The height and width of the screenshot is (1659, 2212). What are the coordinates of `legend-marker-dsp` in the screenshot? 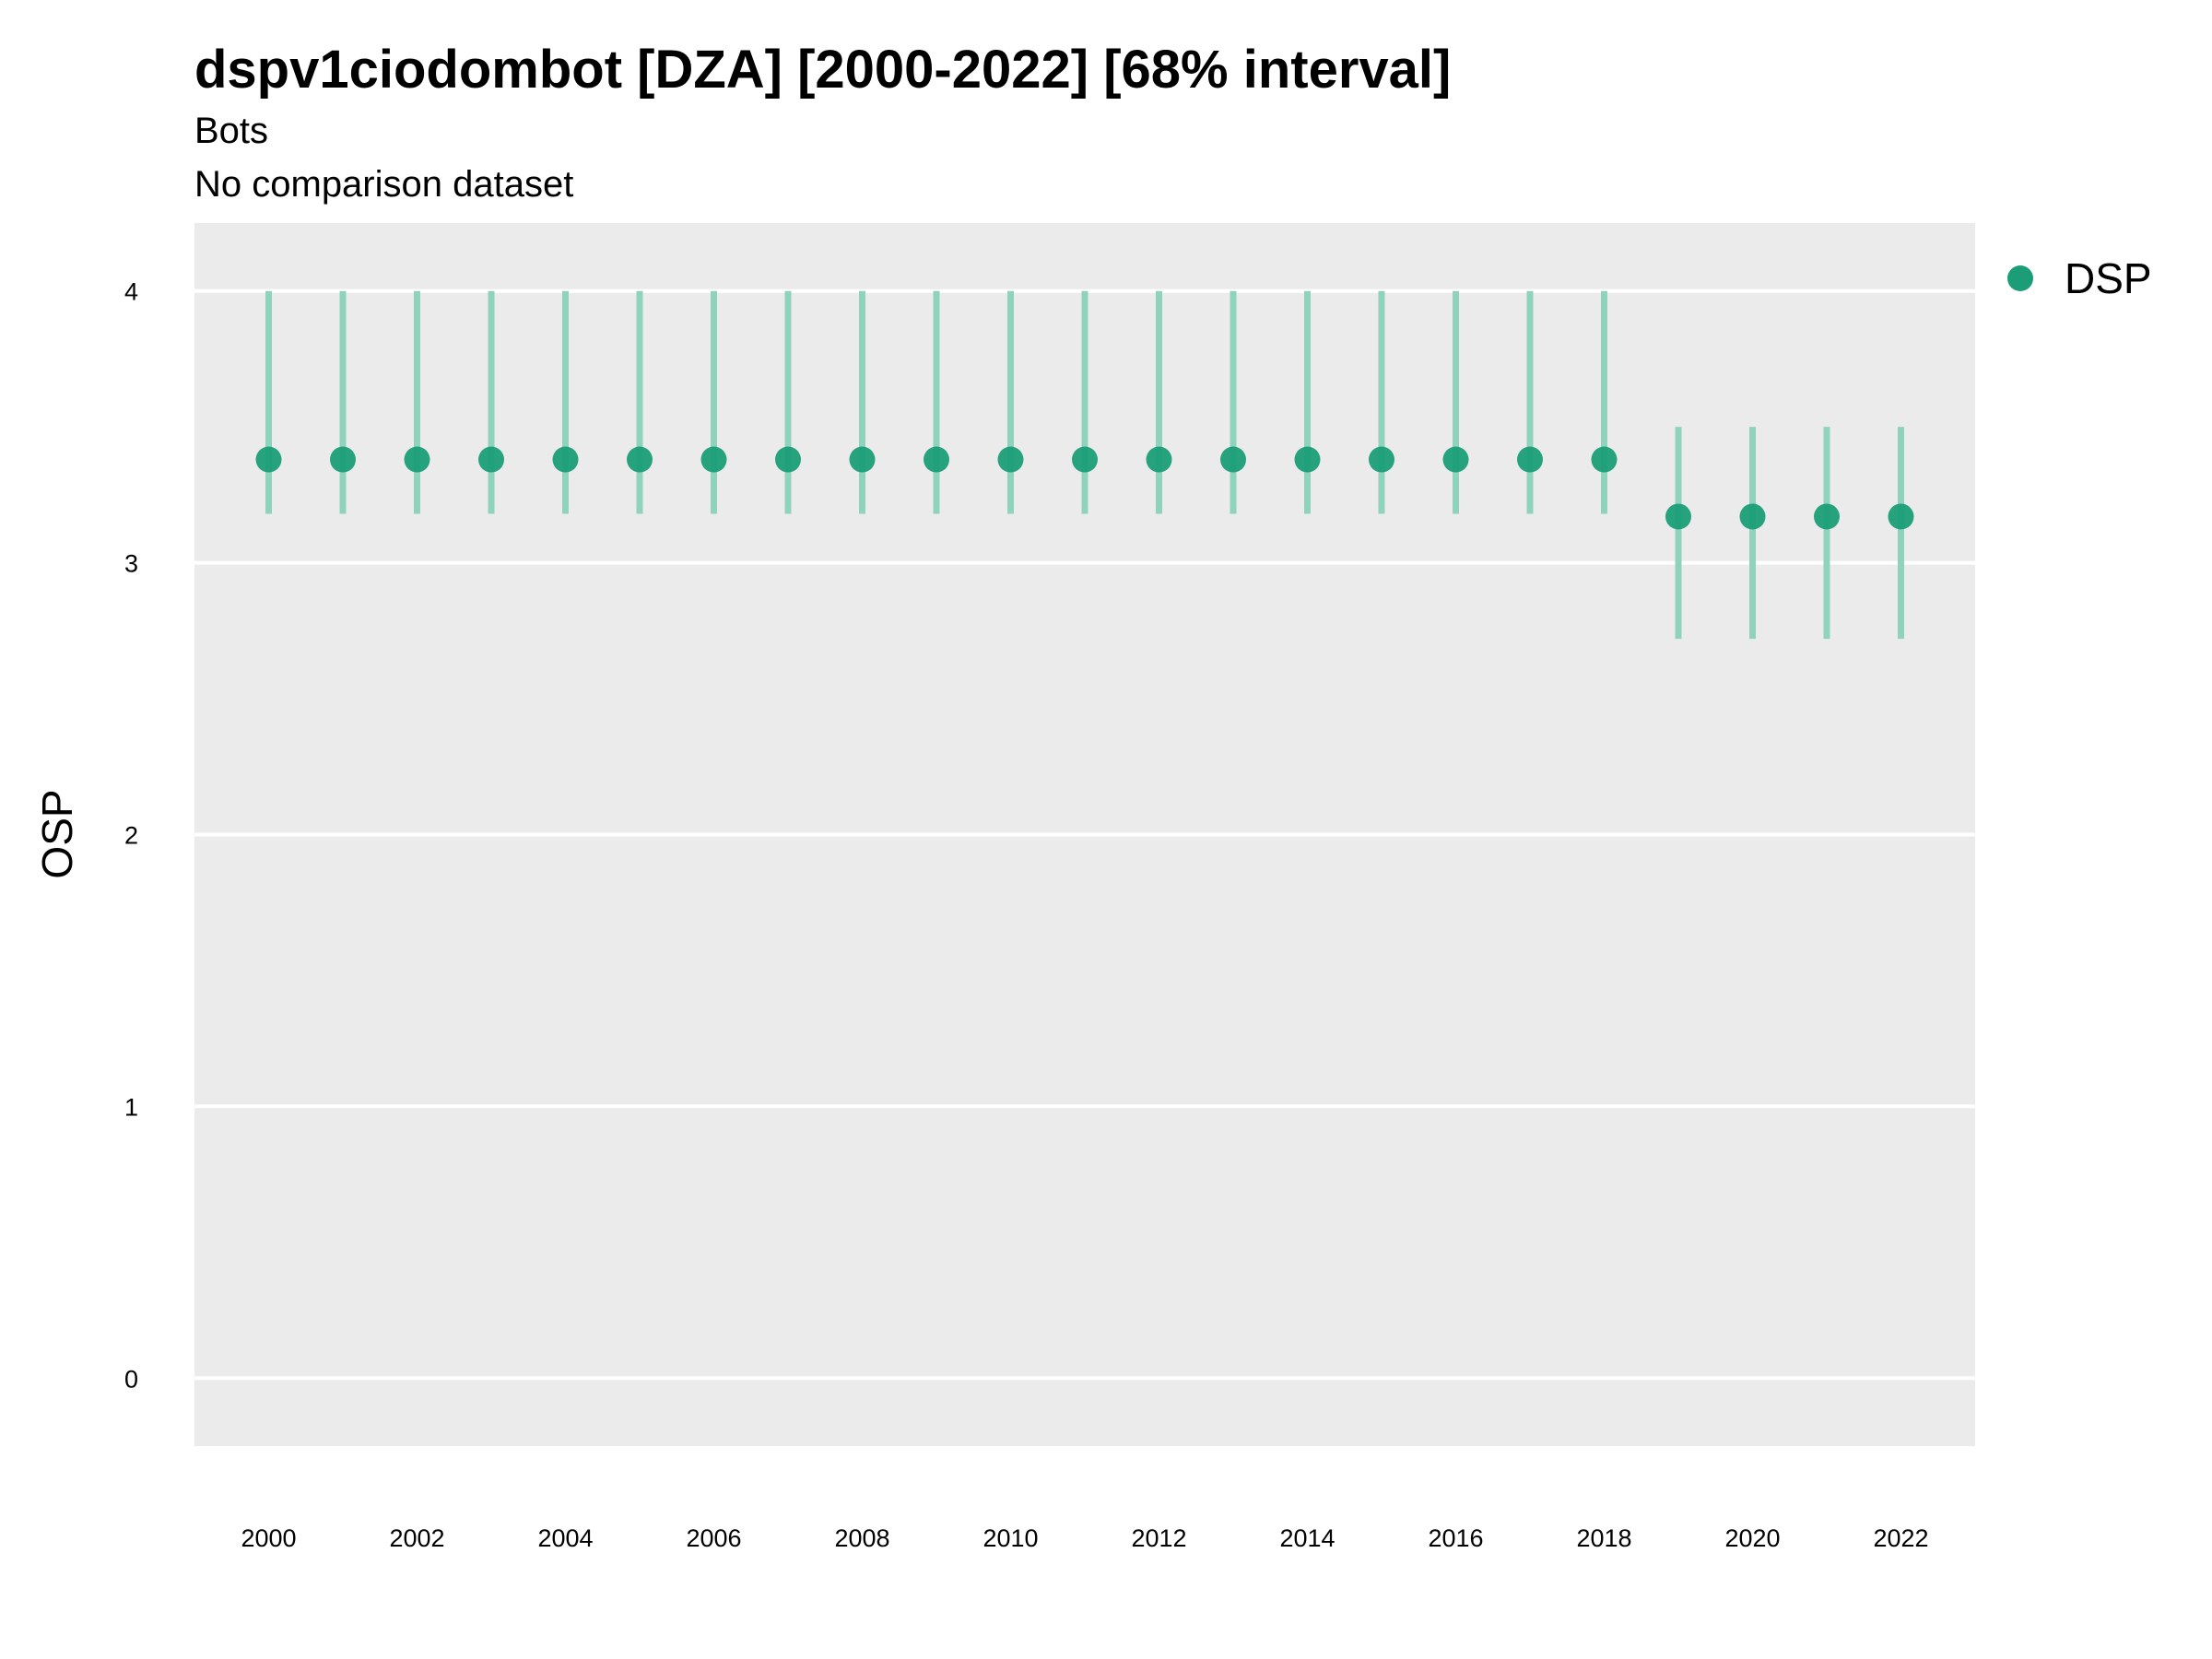 It's located at (2020, 278).